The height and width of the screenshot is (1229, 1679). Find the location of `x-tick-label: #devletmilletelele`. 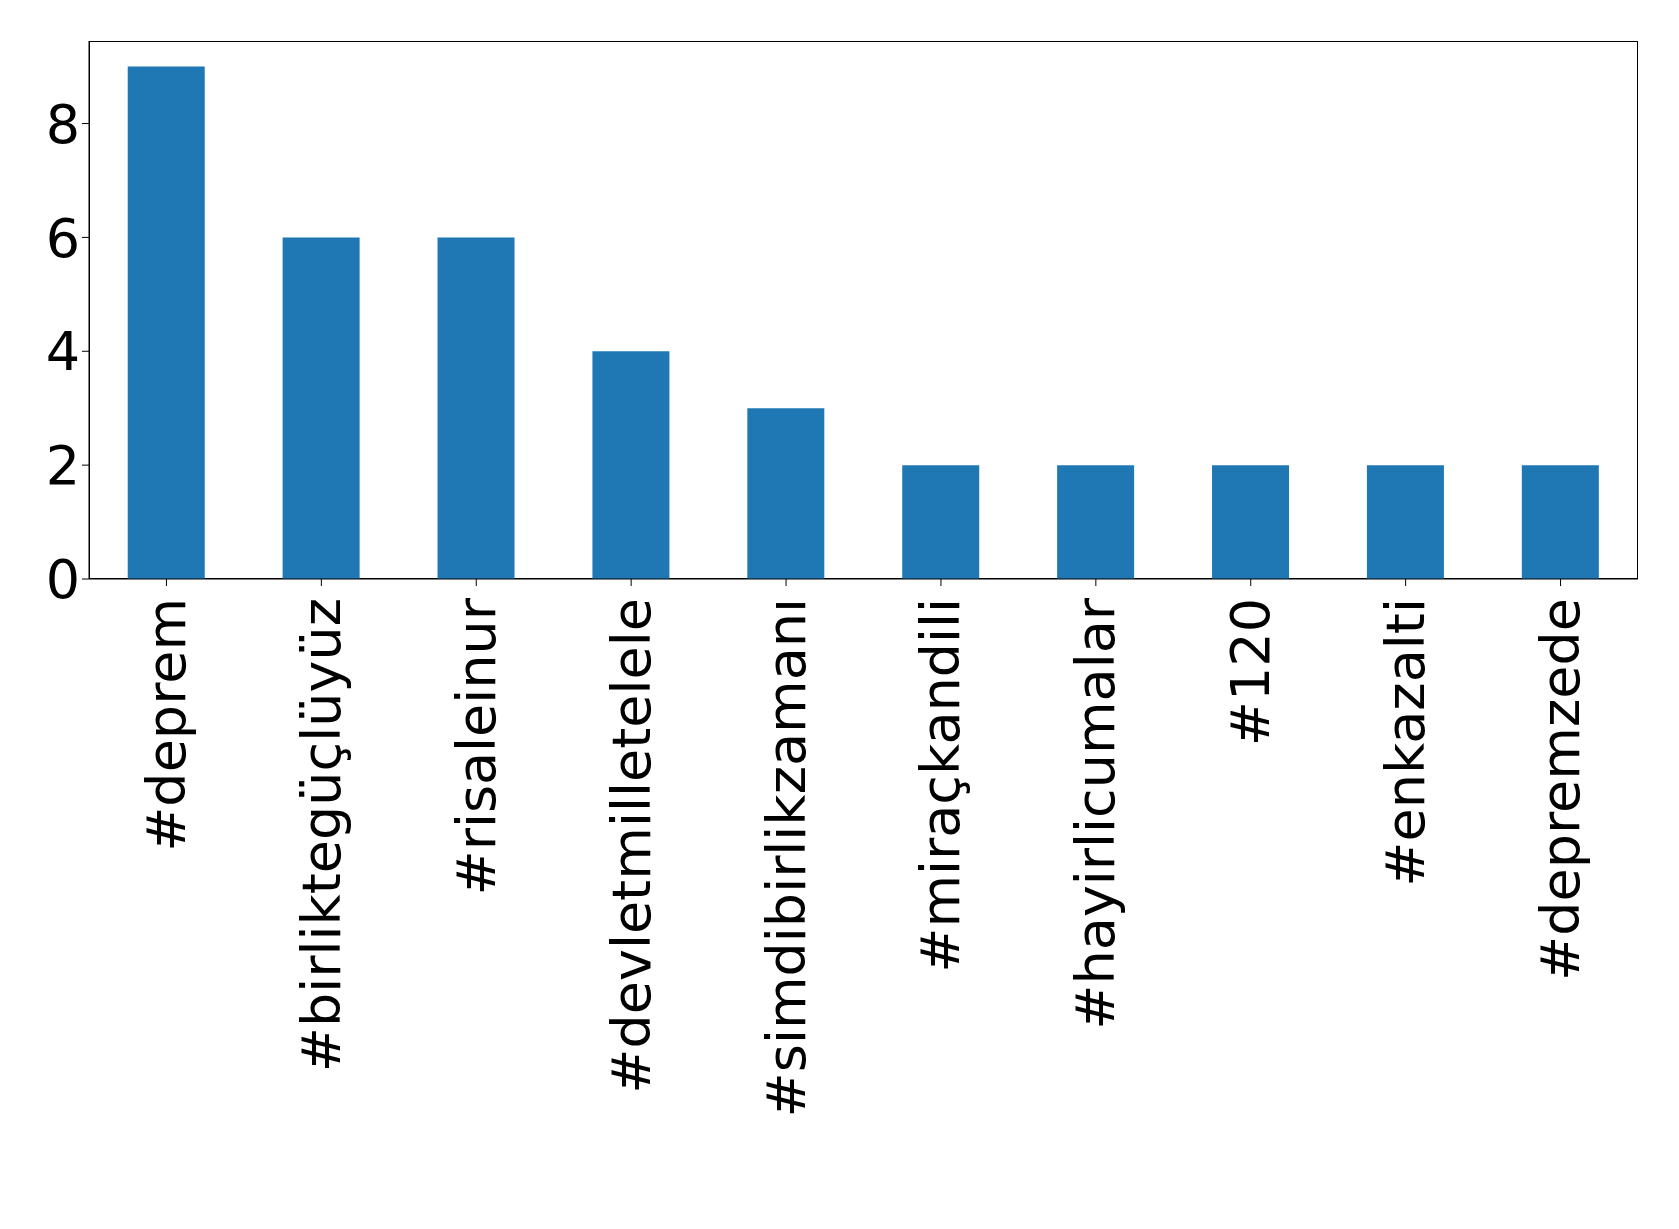

x-tick-label: #devletmilletelele is located at coordinates (631, 846).